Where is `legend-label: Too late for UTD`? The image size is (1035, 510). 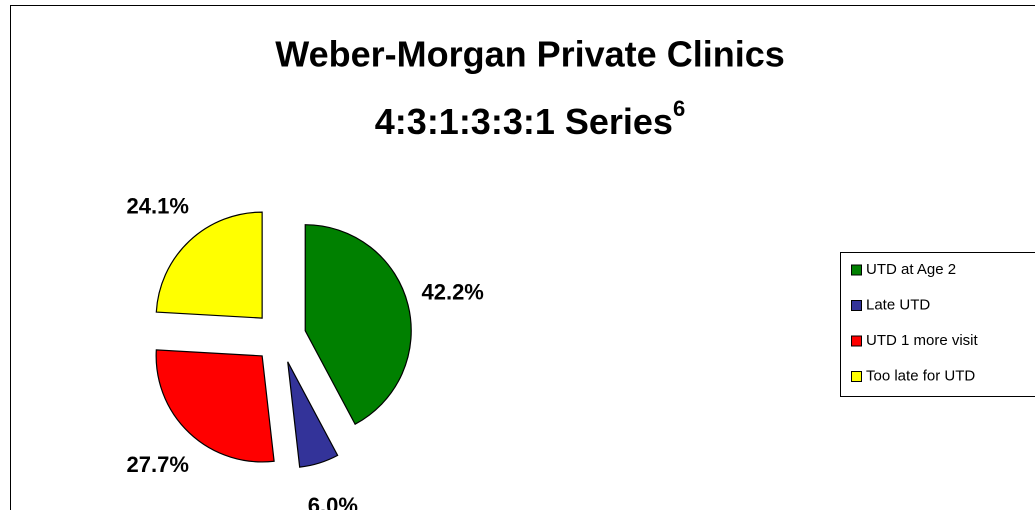 legend-label: Too late for UTD is located at coordinates (920, 375).